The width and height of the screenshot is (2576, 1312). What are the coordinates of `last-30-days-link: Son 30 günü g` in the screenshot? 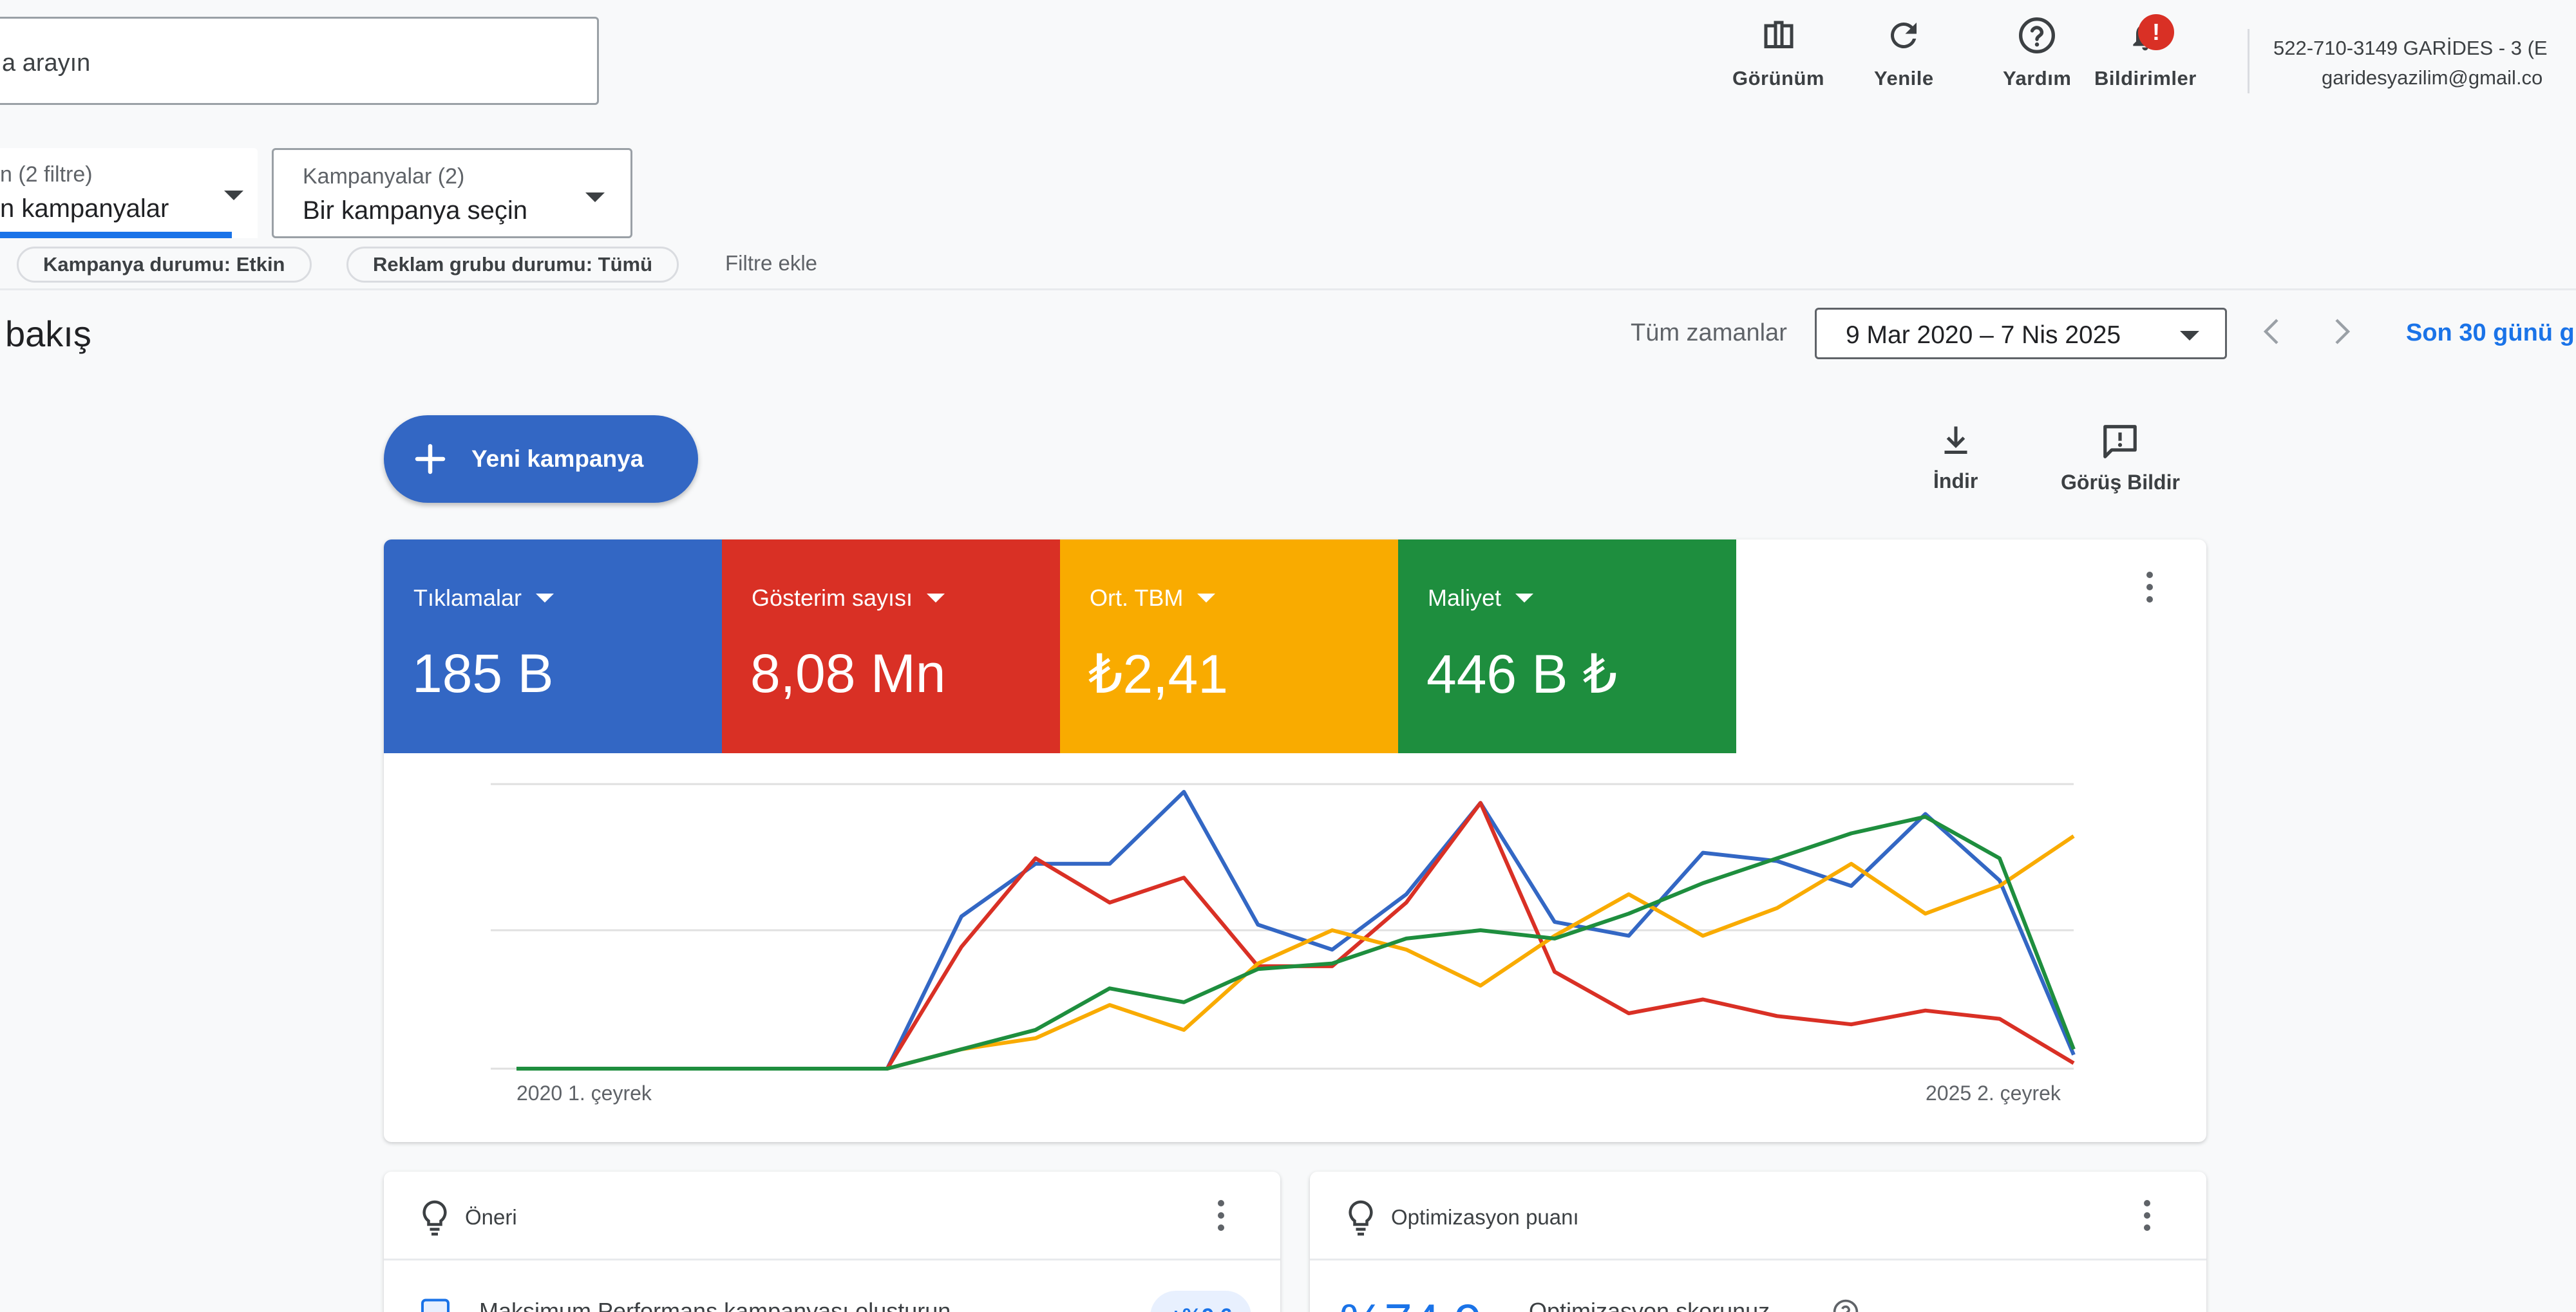 It's located at (2491, 332).